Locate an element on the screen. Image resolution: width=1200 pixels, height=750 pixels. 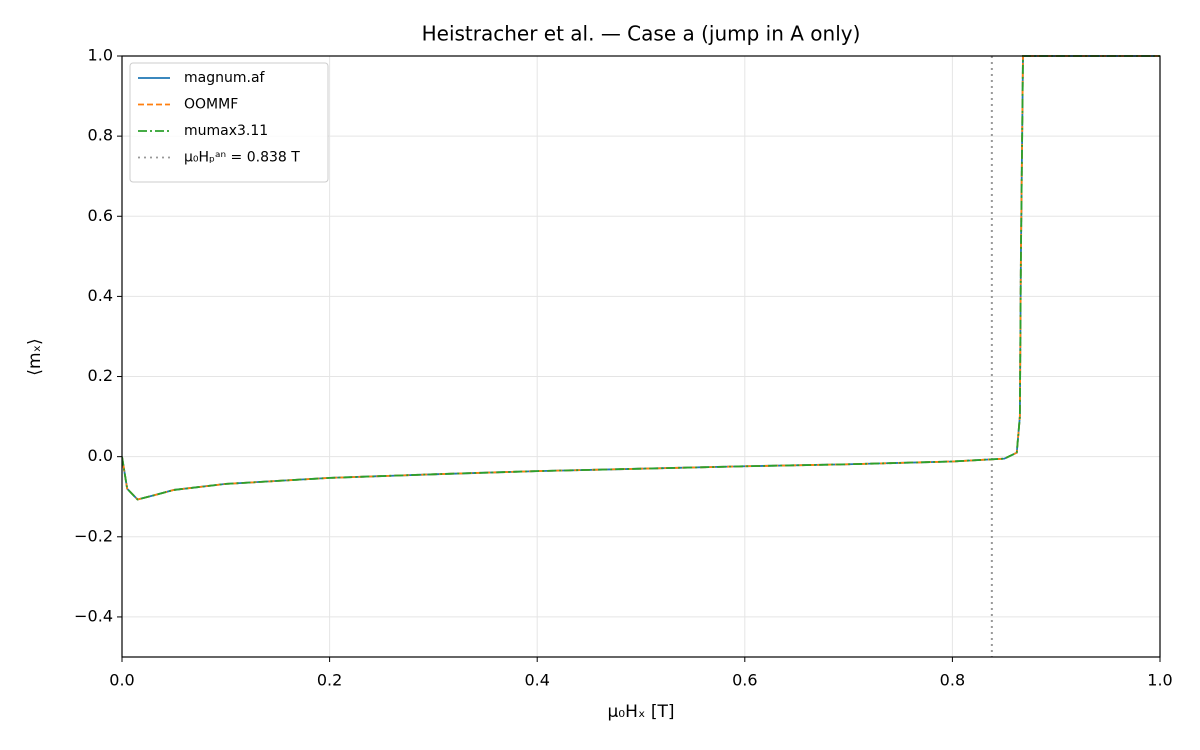
x-tick-label: 0.4 is located at coordinates (536, 680).